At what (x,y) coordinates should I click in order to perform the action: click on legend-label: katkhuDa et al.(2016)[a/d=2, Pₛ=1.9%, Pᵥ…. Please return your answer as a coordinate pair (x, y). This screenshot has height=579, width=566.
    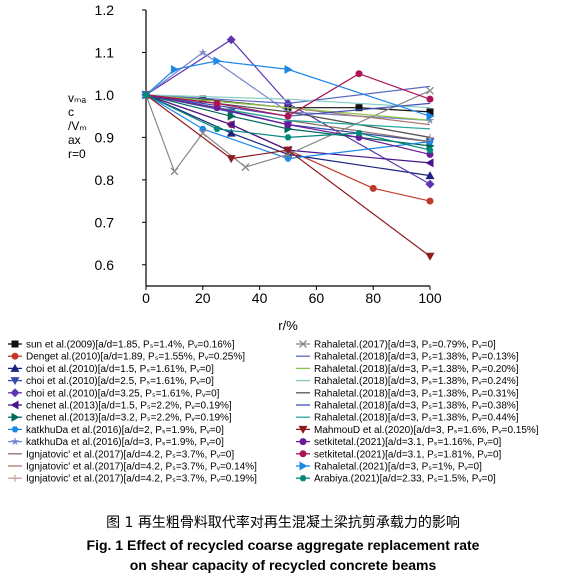
    Looking at the image, I should click on (125, 430).